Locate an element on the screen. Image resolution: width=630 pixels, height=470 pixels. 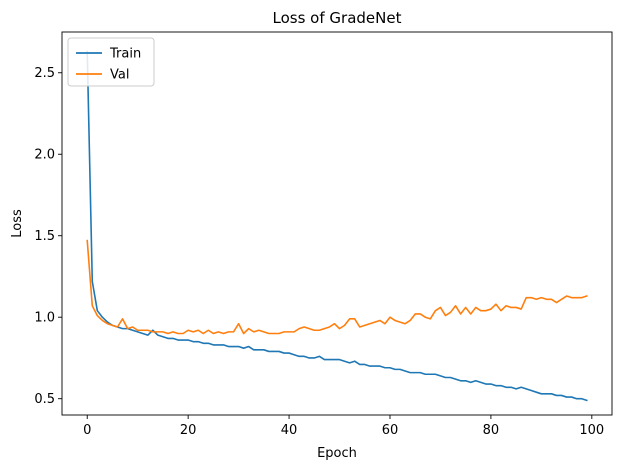
y-axis-label: Loss is located at coordinates (17, 223).